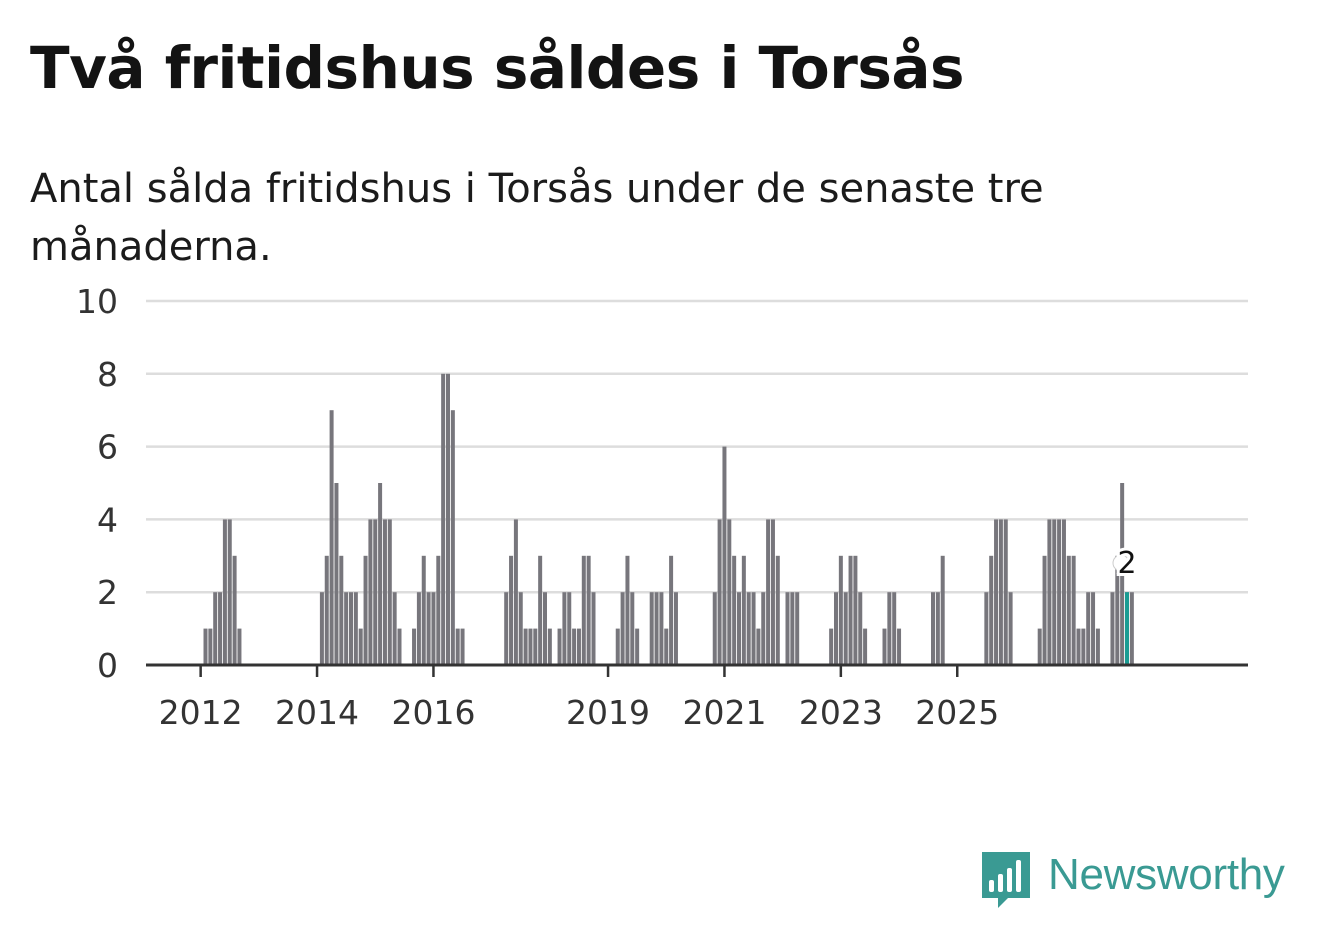 The height and width of the screenshot is (939, 1322). Describe the element at coordinates (433, 712) in the screenshot. I see `x-tick-label: 2016` at that location.